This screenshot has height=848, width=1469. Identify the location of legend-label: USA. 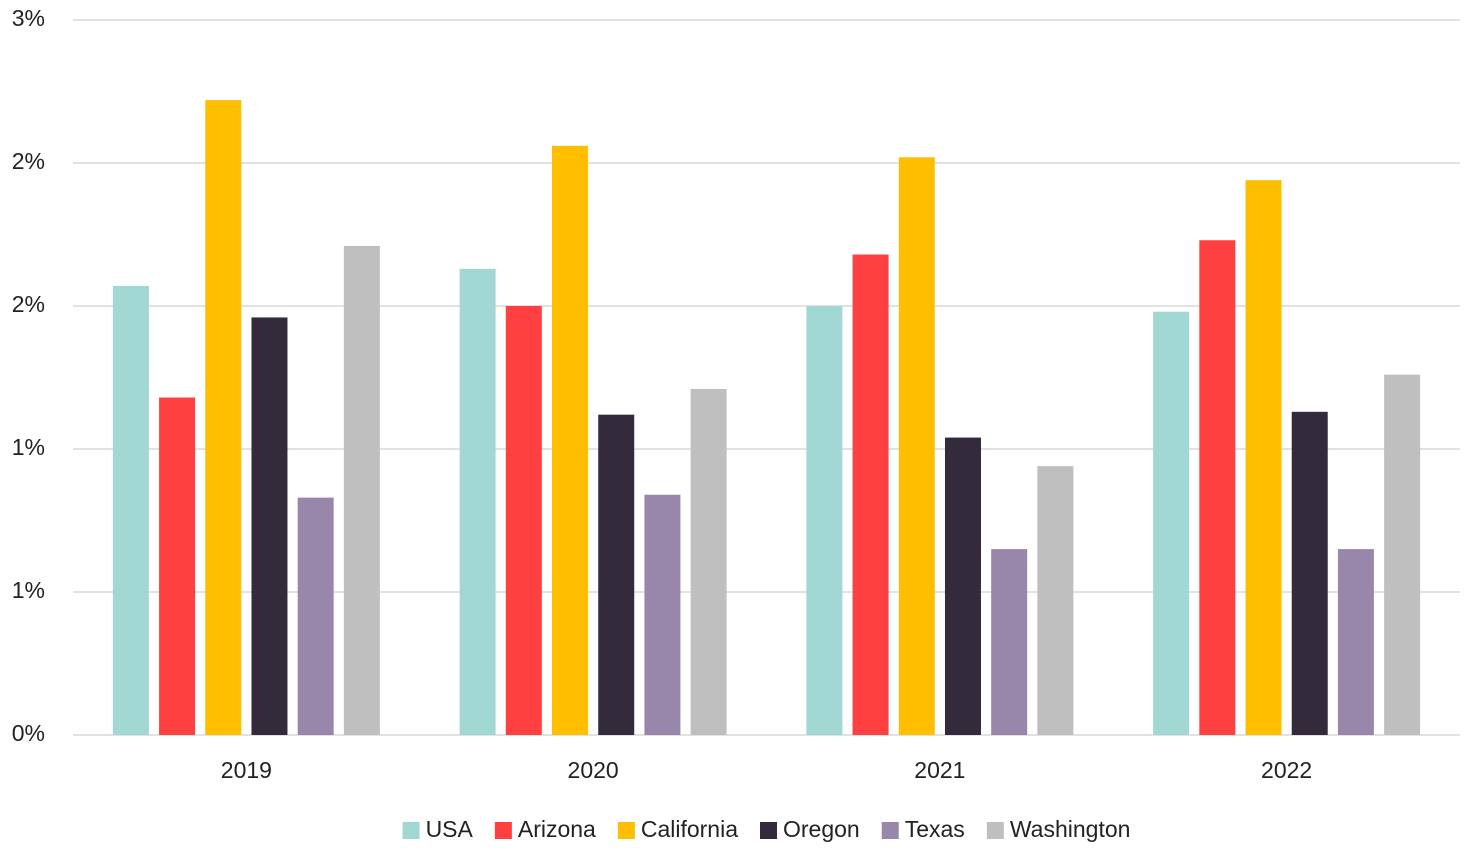
(450, 829).